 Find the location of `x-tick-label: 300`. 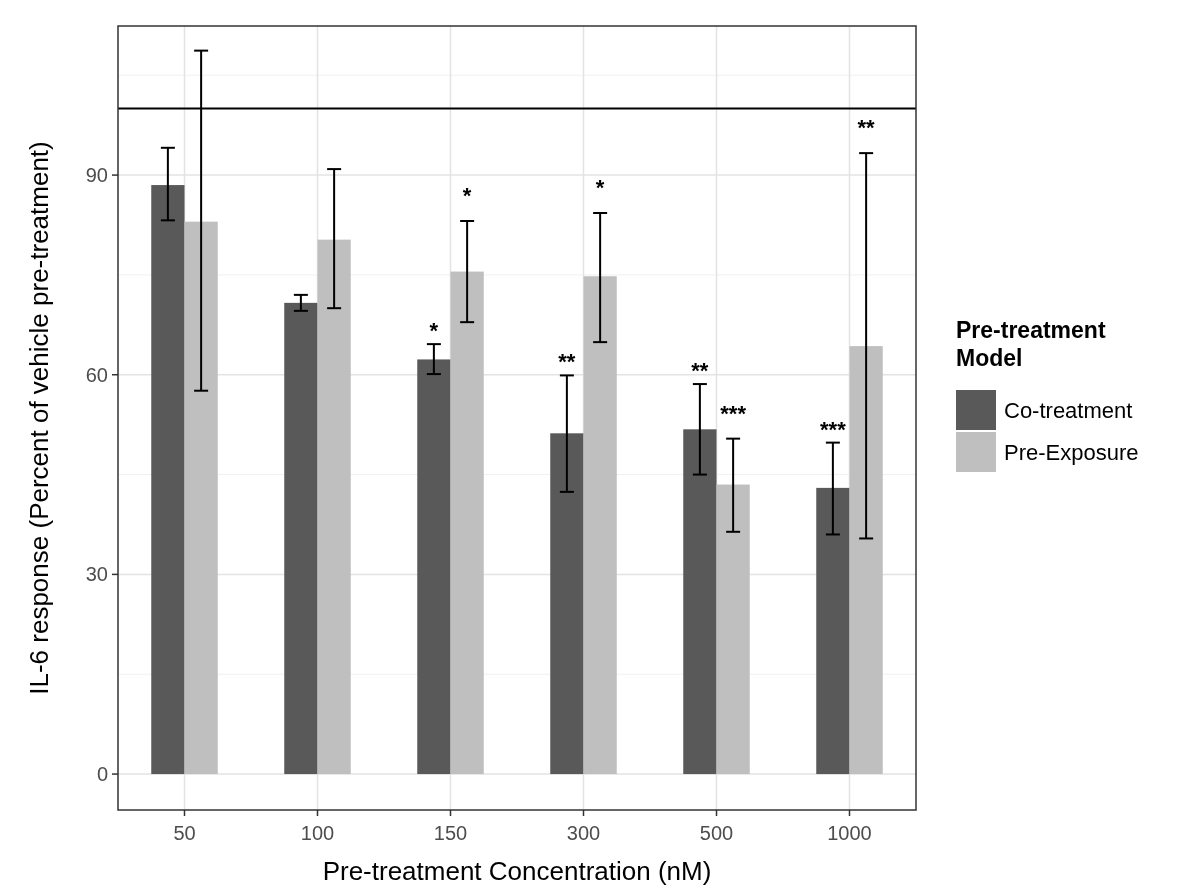

x-tick-label: 300 is located at coordinates (583, 833).